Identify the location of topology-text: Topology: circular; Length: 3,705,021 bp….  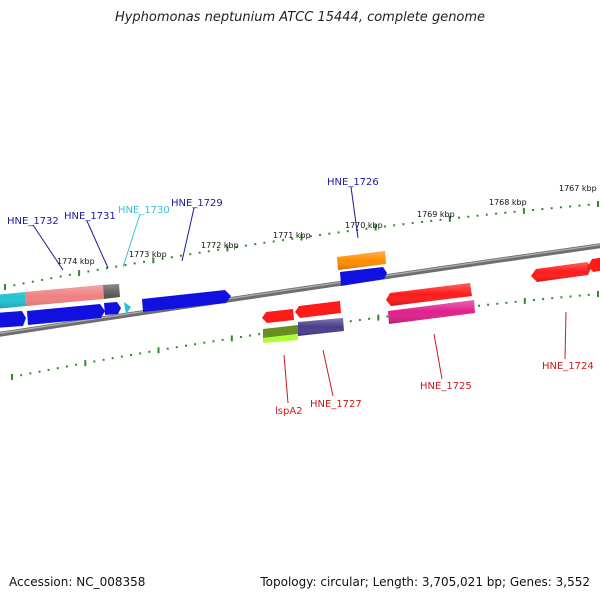
(425, 582).